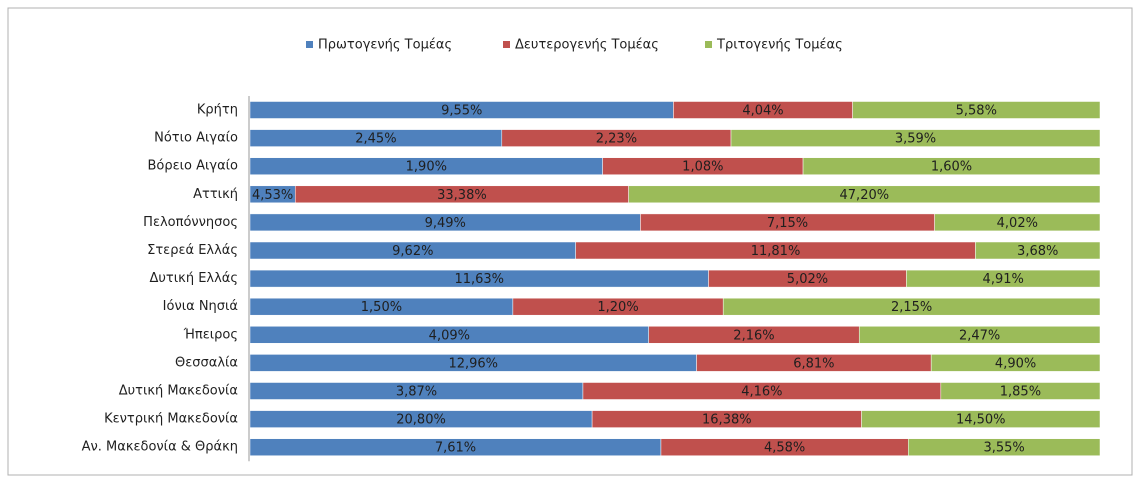 The image size is (1141, 486). I want to click on legend-label: Δευτερογενής Τομέας, so click(587, 45).